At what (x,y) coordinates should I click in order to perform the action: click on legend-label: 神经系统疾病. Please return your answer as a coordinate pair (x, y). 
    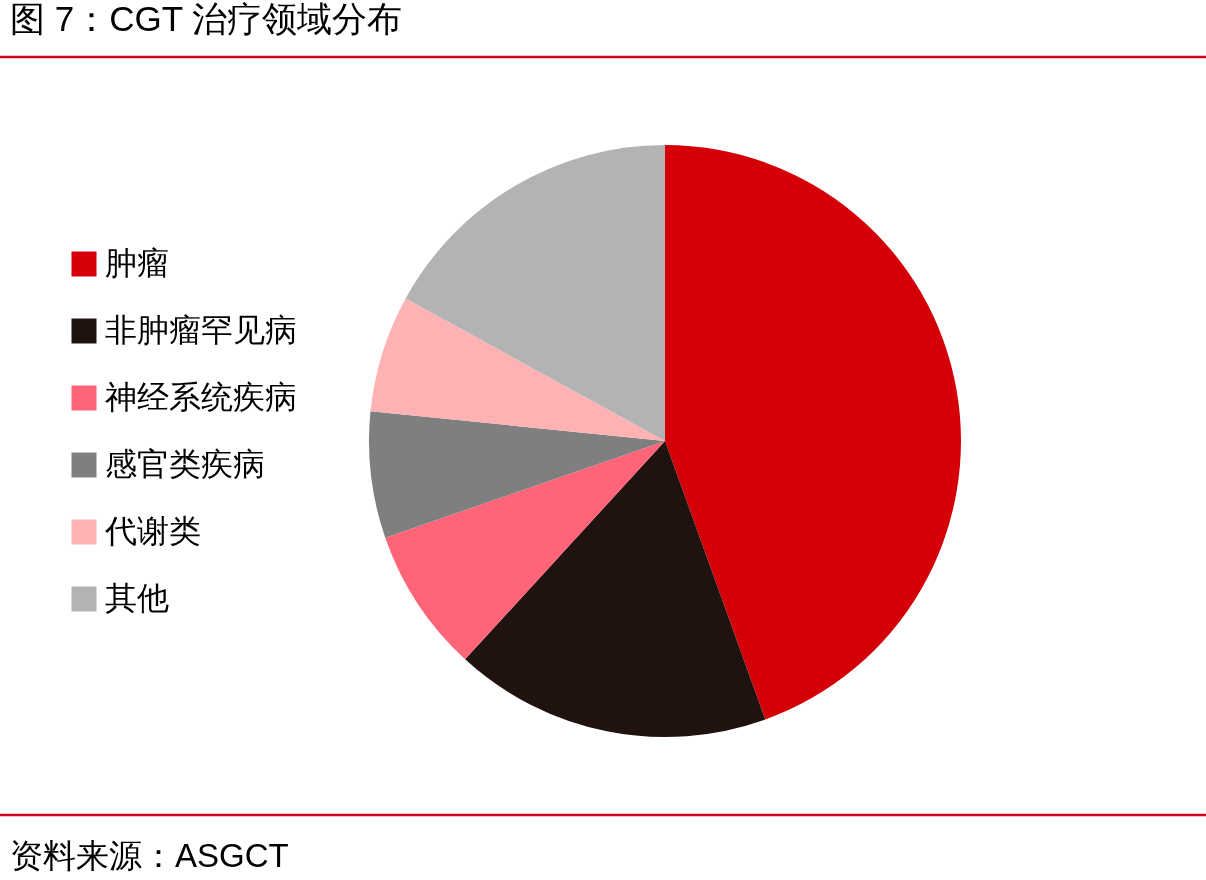
    Looking at the image, I should click on (201, 397).